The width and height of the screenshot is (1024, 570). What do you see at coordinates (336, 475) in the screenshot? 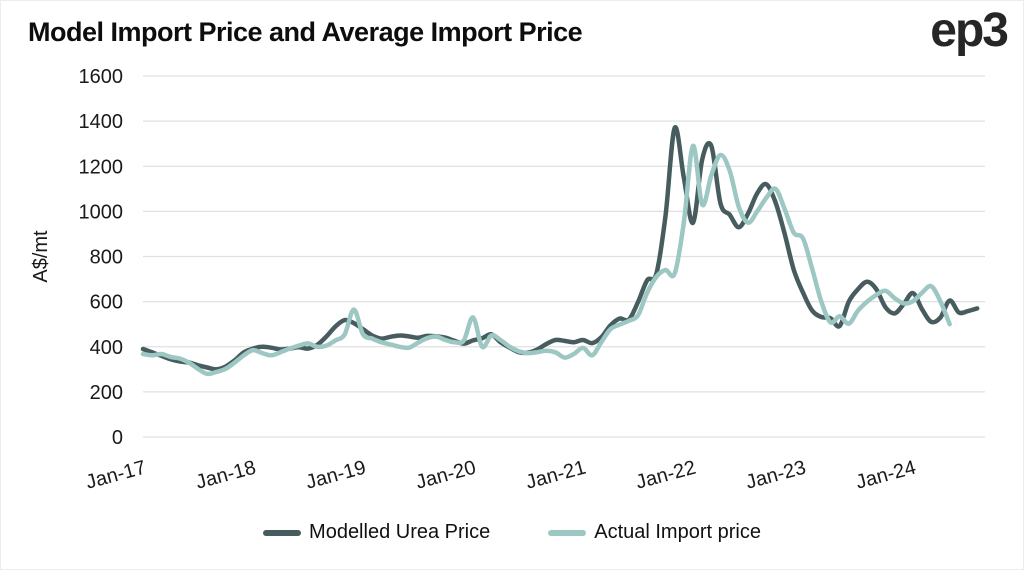
I see `x-tick-label-Jan-19: Jan-19` at bounding box center [336, 475].